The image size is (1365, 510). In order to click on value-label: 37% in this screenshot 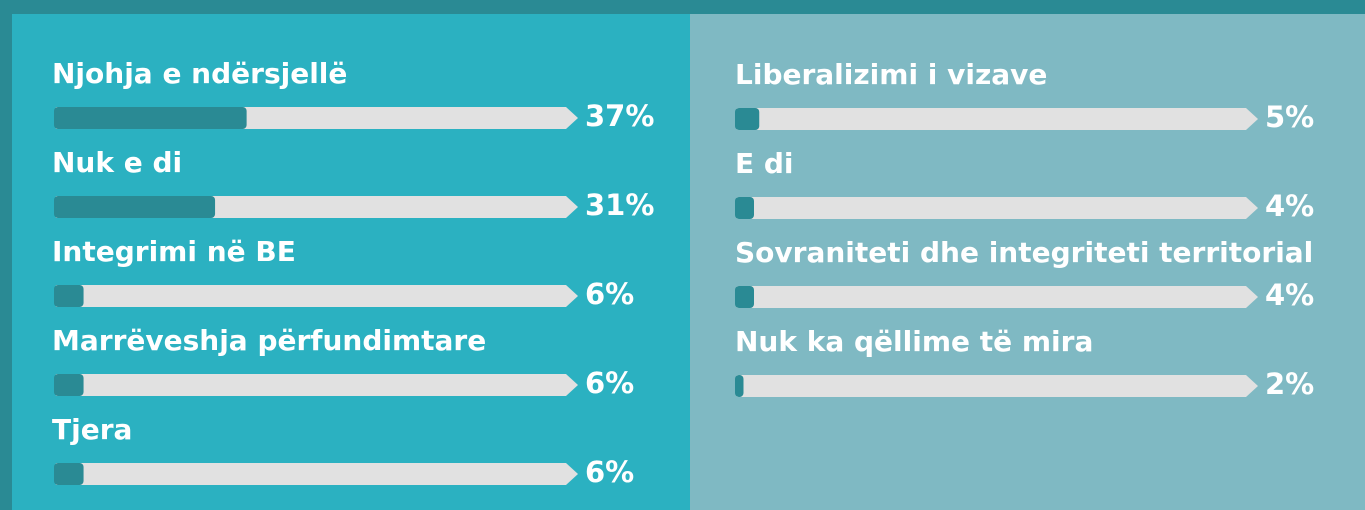, I will do `click(619, 116)`.